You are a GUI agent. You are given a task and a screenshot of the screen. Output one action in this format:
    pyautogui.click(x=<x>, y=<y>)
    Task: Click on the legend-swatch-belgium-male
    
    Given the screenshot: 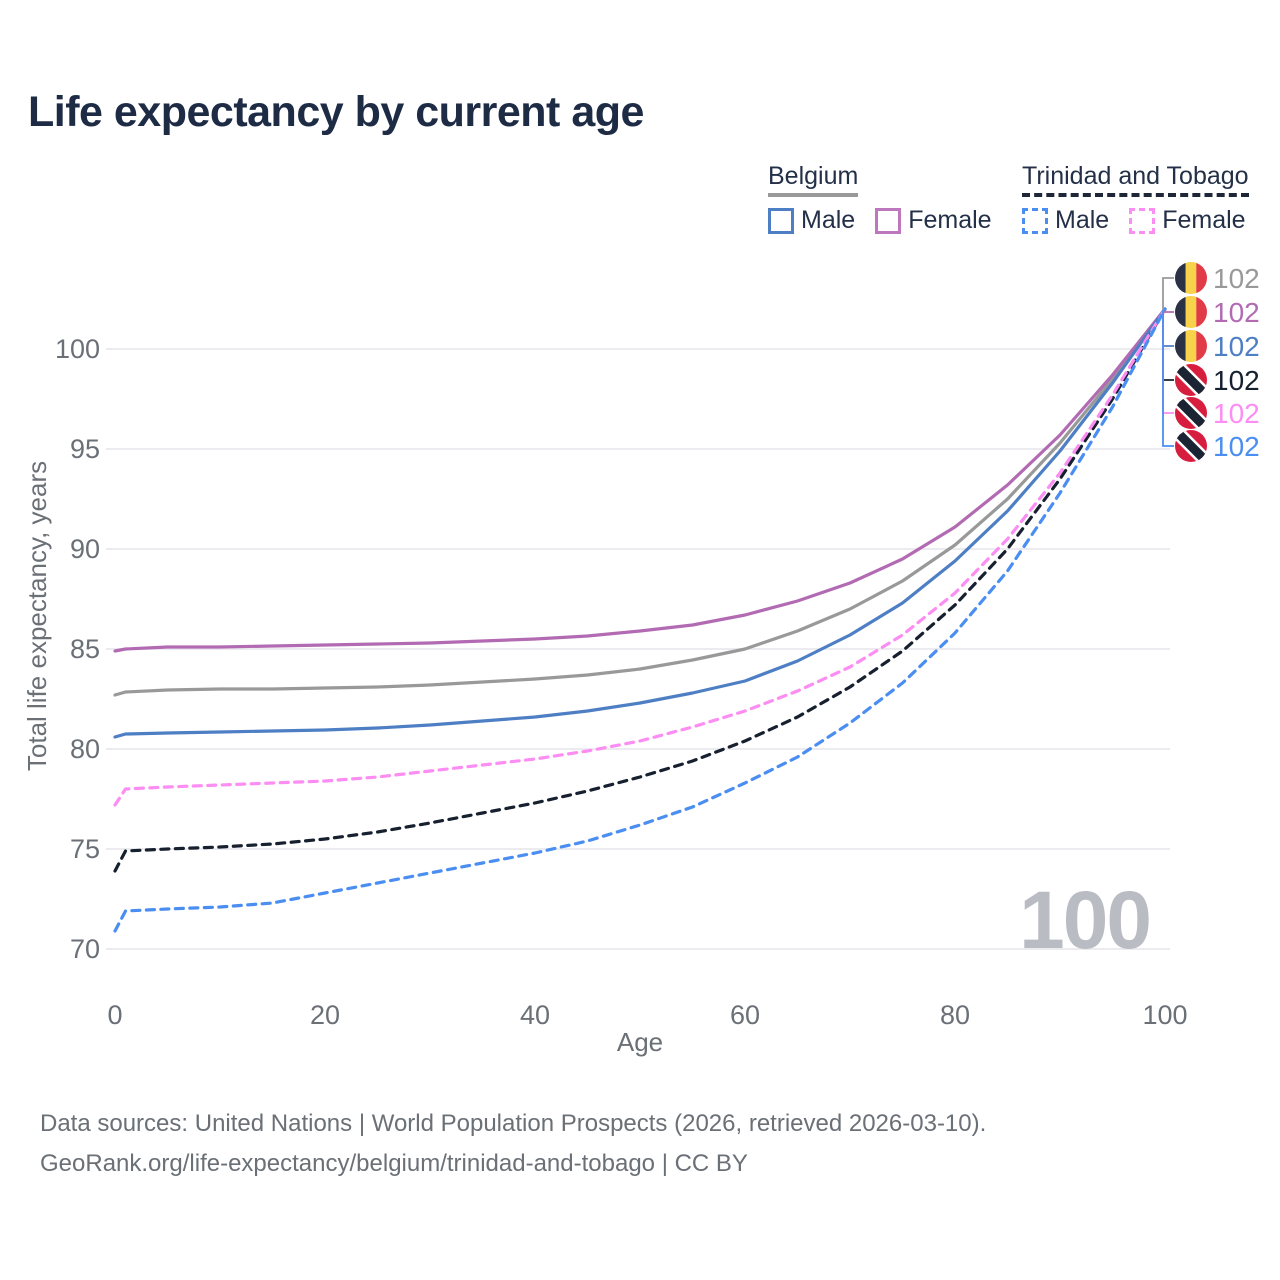 What is the action you would take?
    pyautogui.click(x=781, y=220)
    